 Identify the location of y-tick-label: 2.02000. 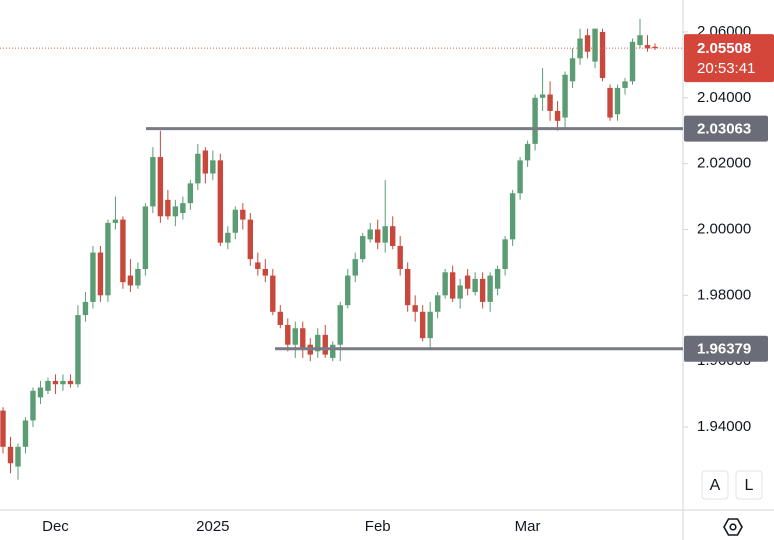
(724, 163).